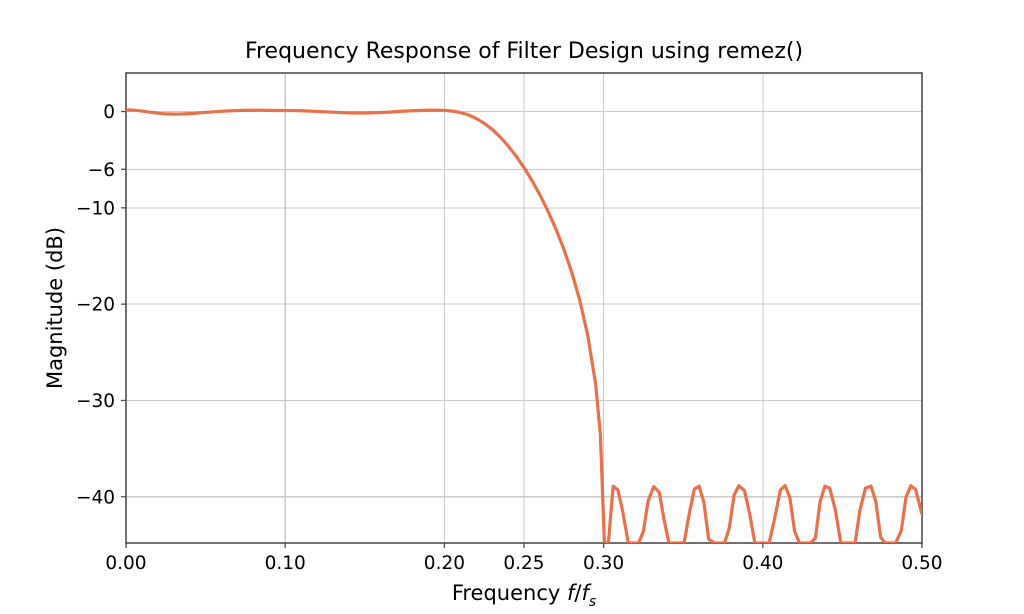 The image size is (1024, 614). I want to click on x-tick-label: 0.00, so click(125, 563).